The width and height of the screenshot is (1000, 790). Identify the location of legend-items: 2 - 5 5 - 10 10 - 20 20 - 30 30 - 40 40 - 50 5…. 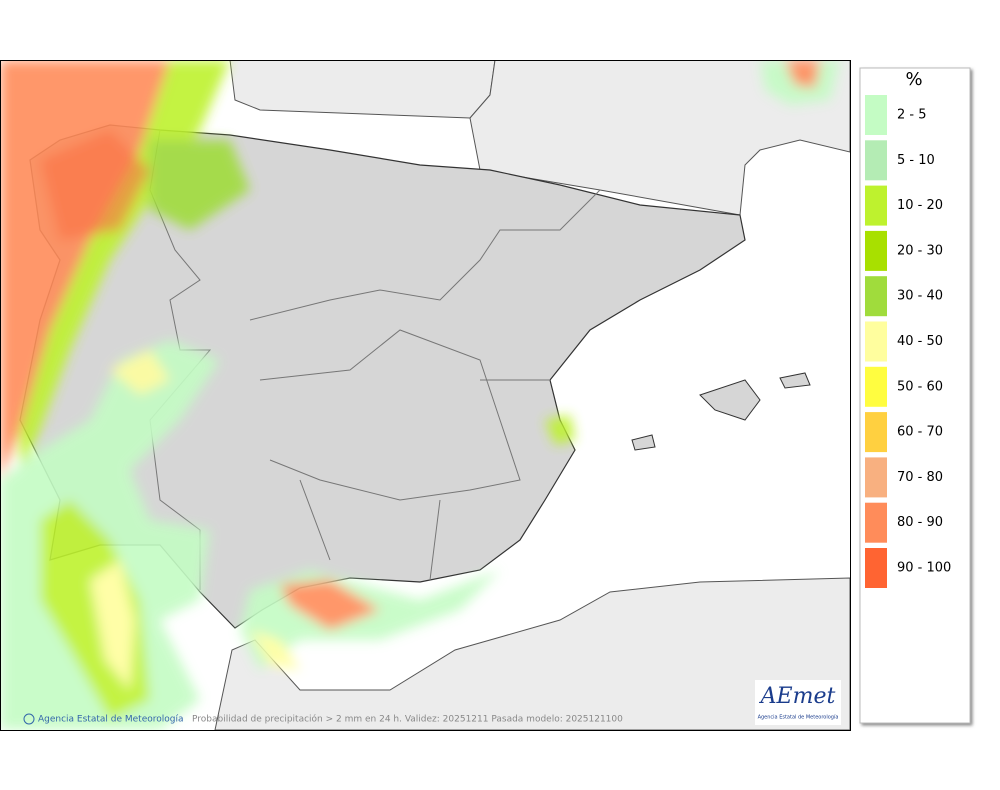
(908, 341).